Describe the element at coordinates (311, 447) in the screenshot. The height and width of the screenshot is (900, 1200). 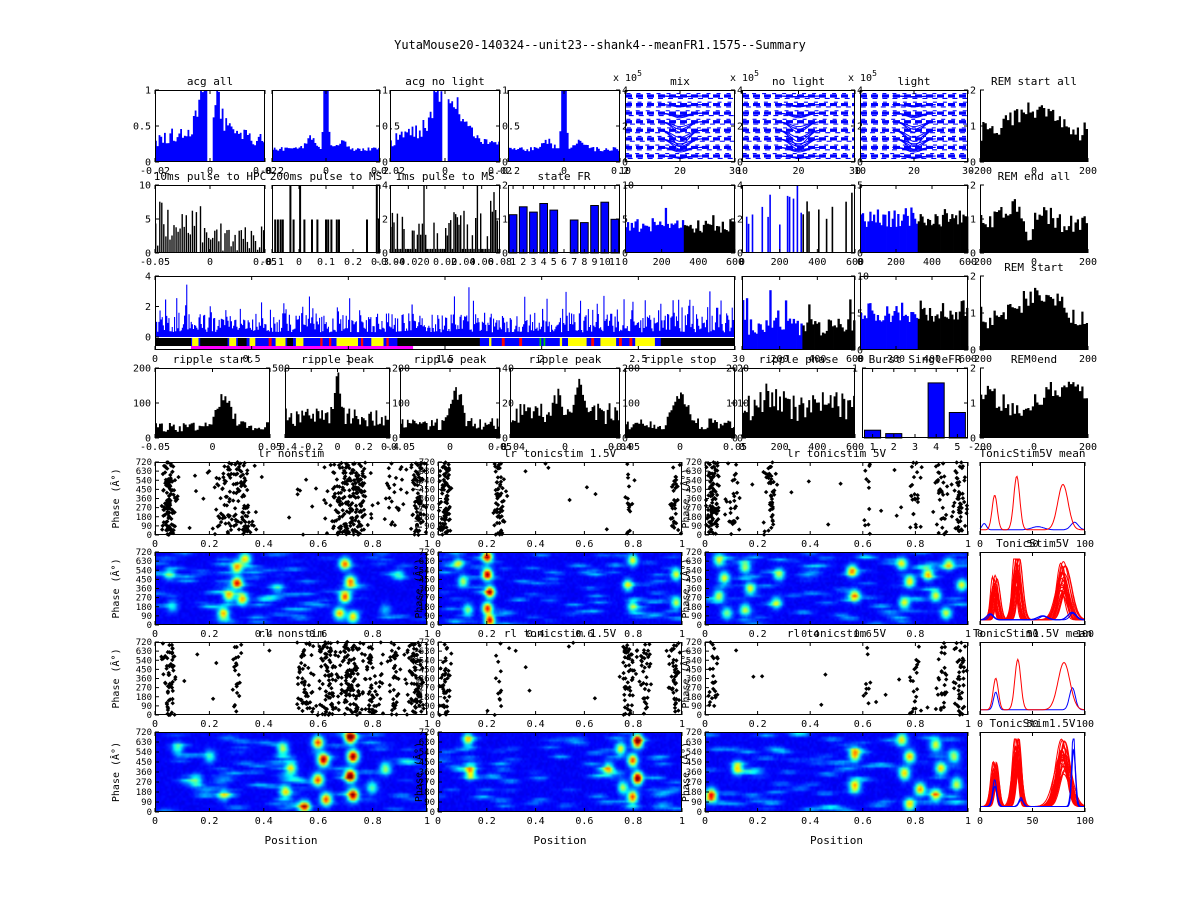
I see `svg-text: -0.2` at that location.